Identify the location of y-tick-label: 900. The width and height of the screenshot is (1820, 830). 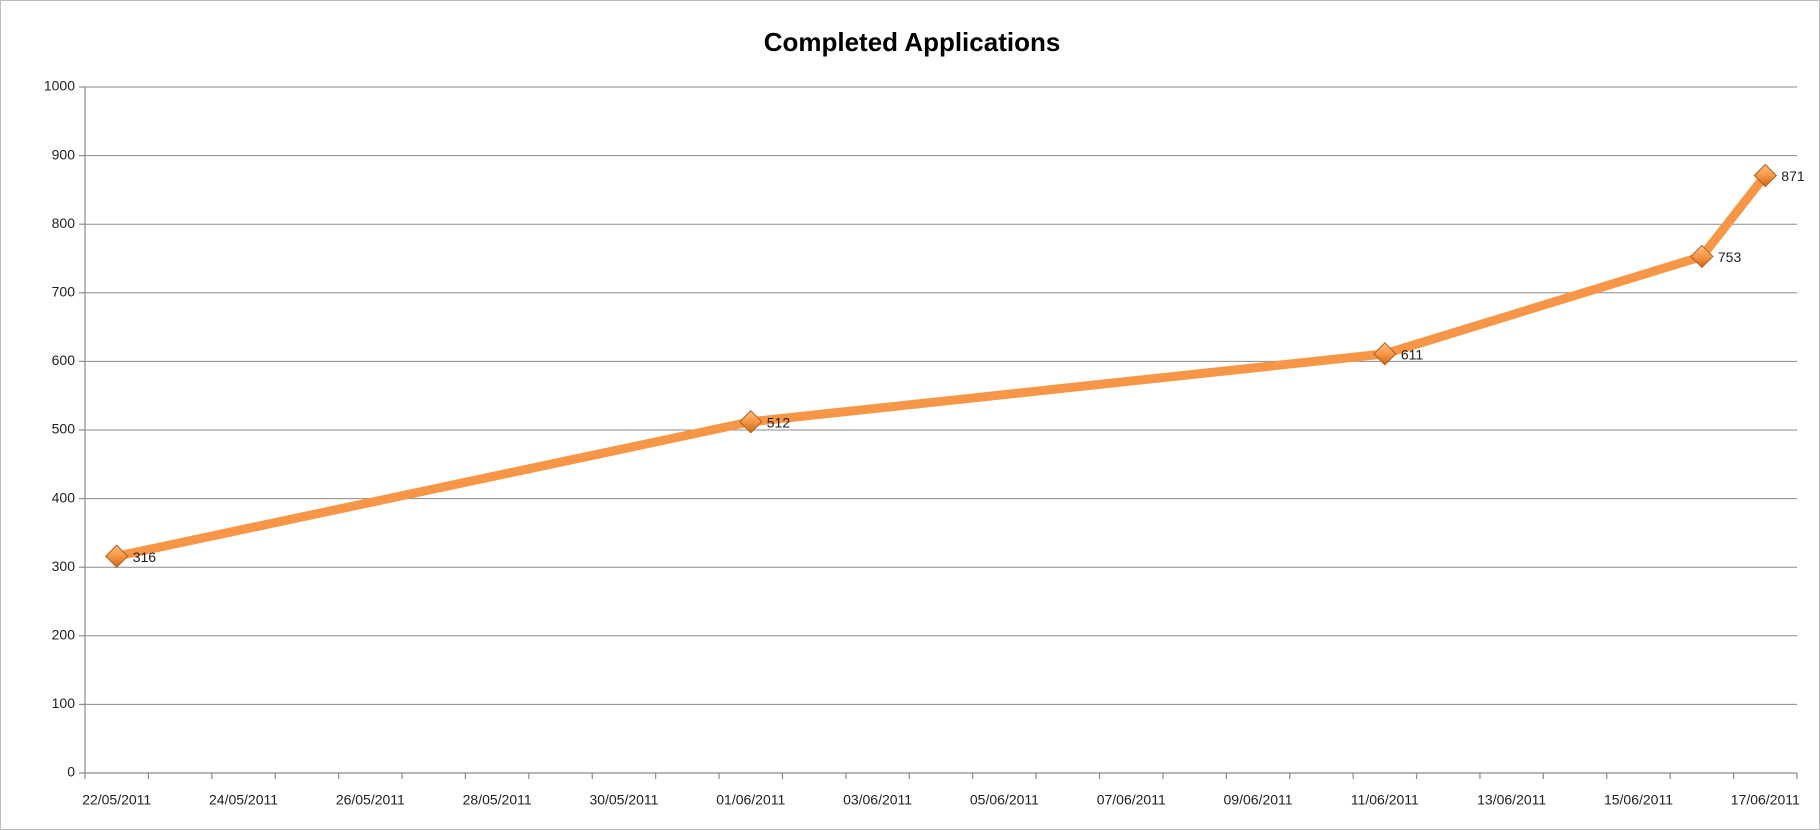
(64, 154).